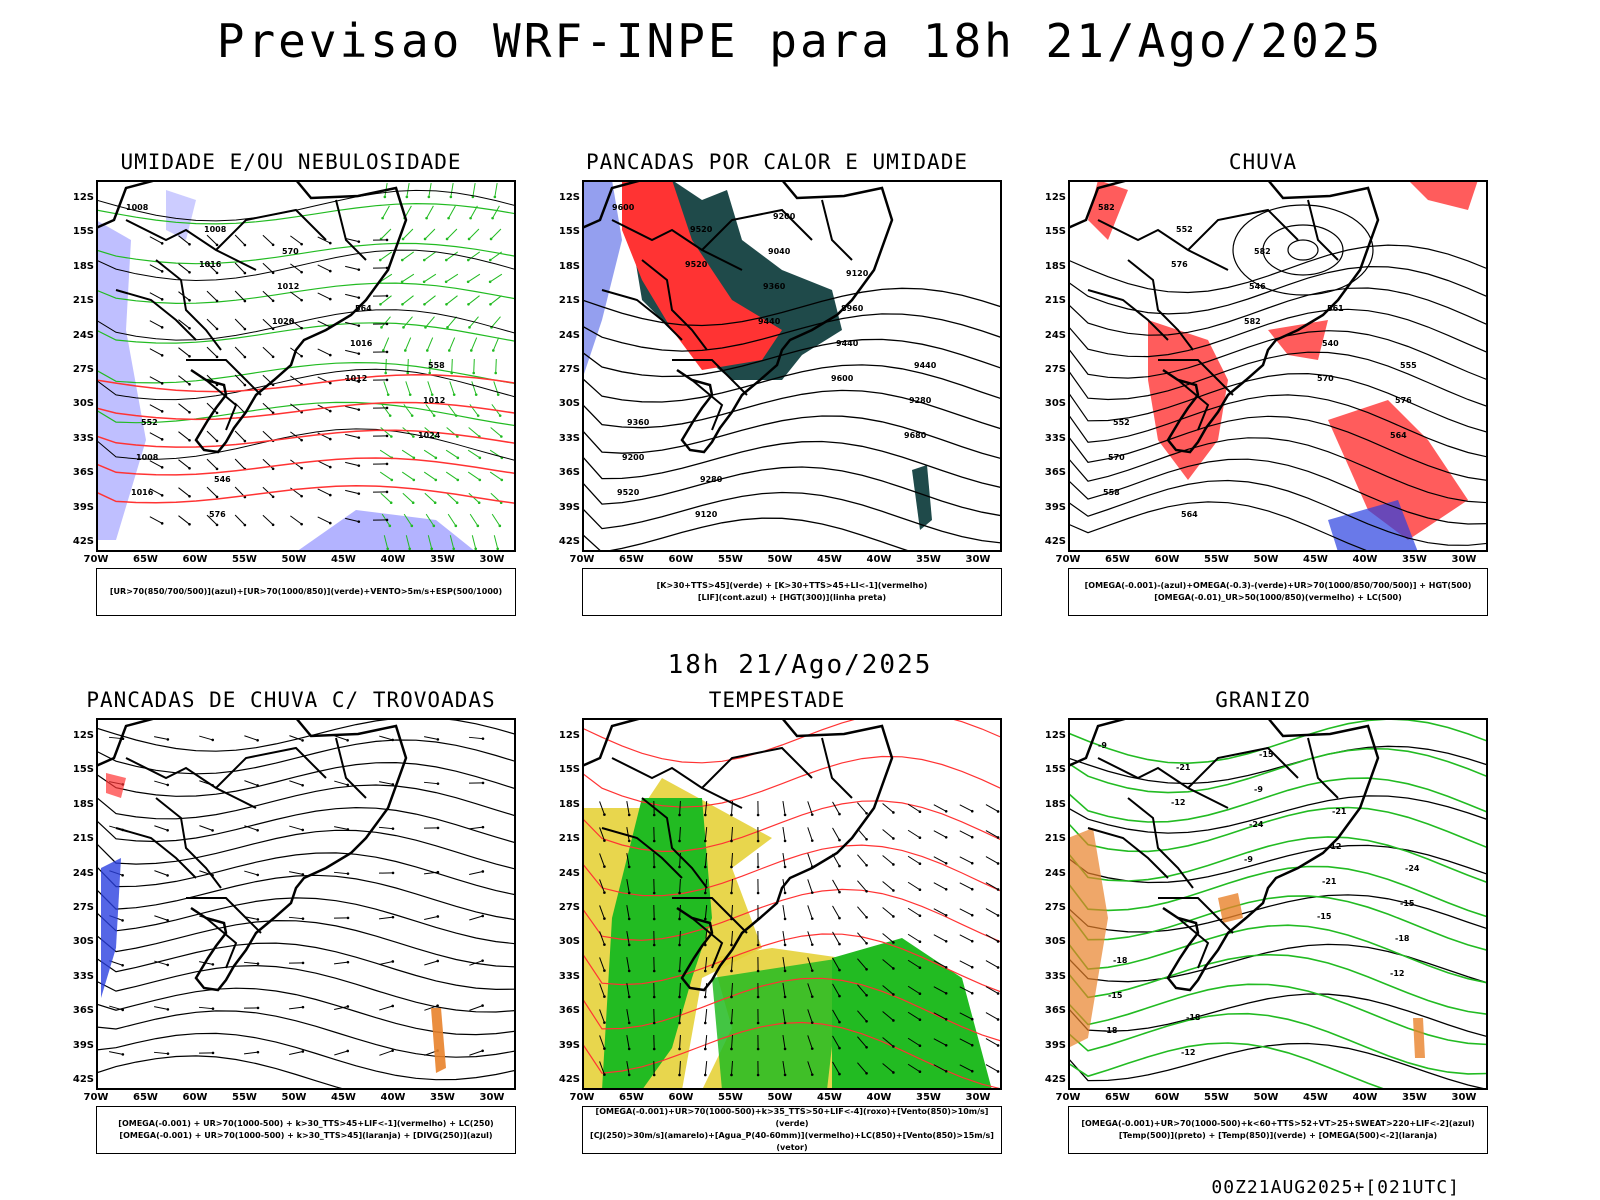  Describe the element at coordinates (800, 41) in the screenshot. I see `main-title: Previsao WRF-INPE para 18h 21/Ago/2025` at that location.